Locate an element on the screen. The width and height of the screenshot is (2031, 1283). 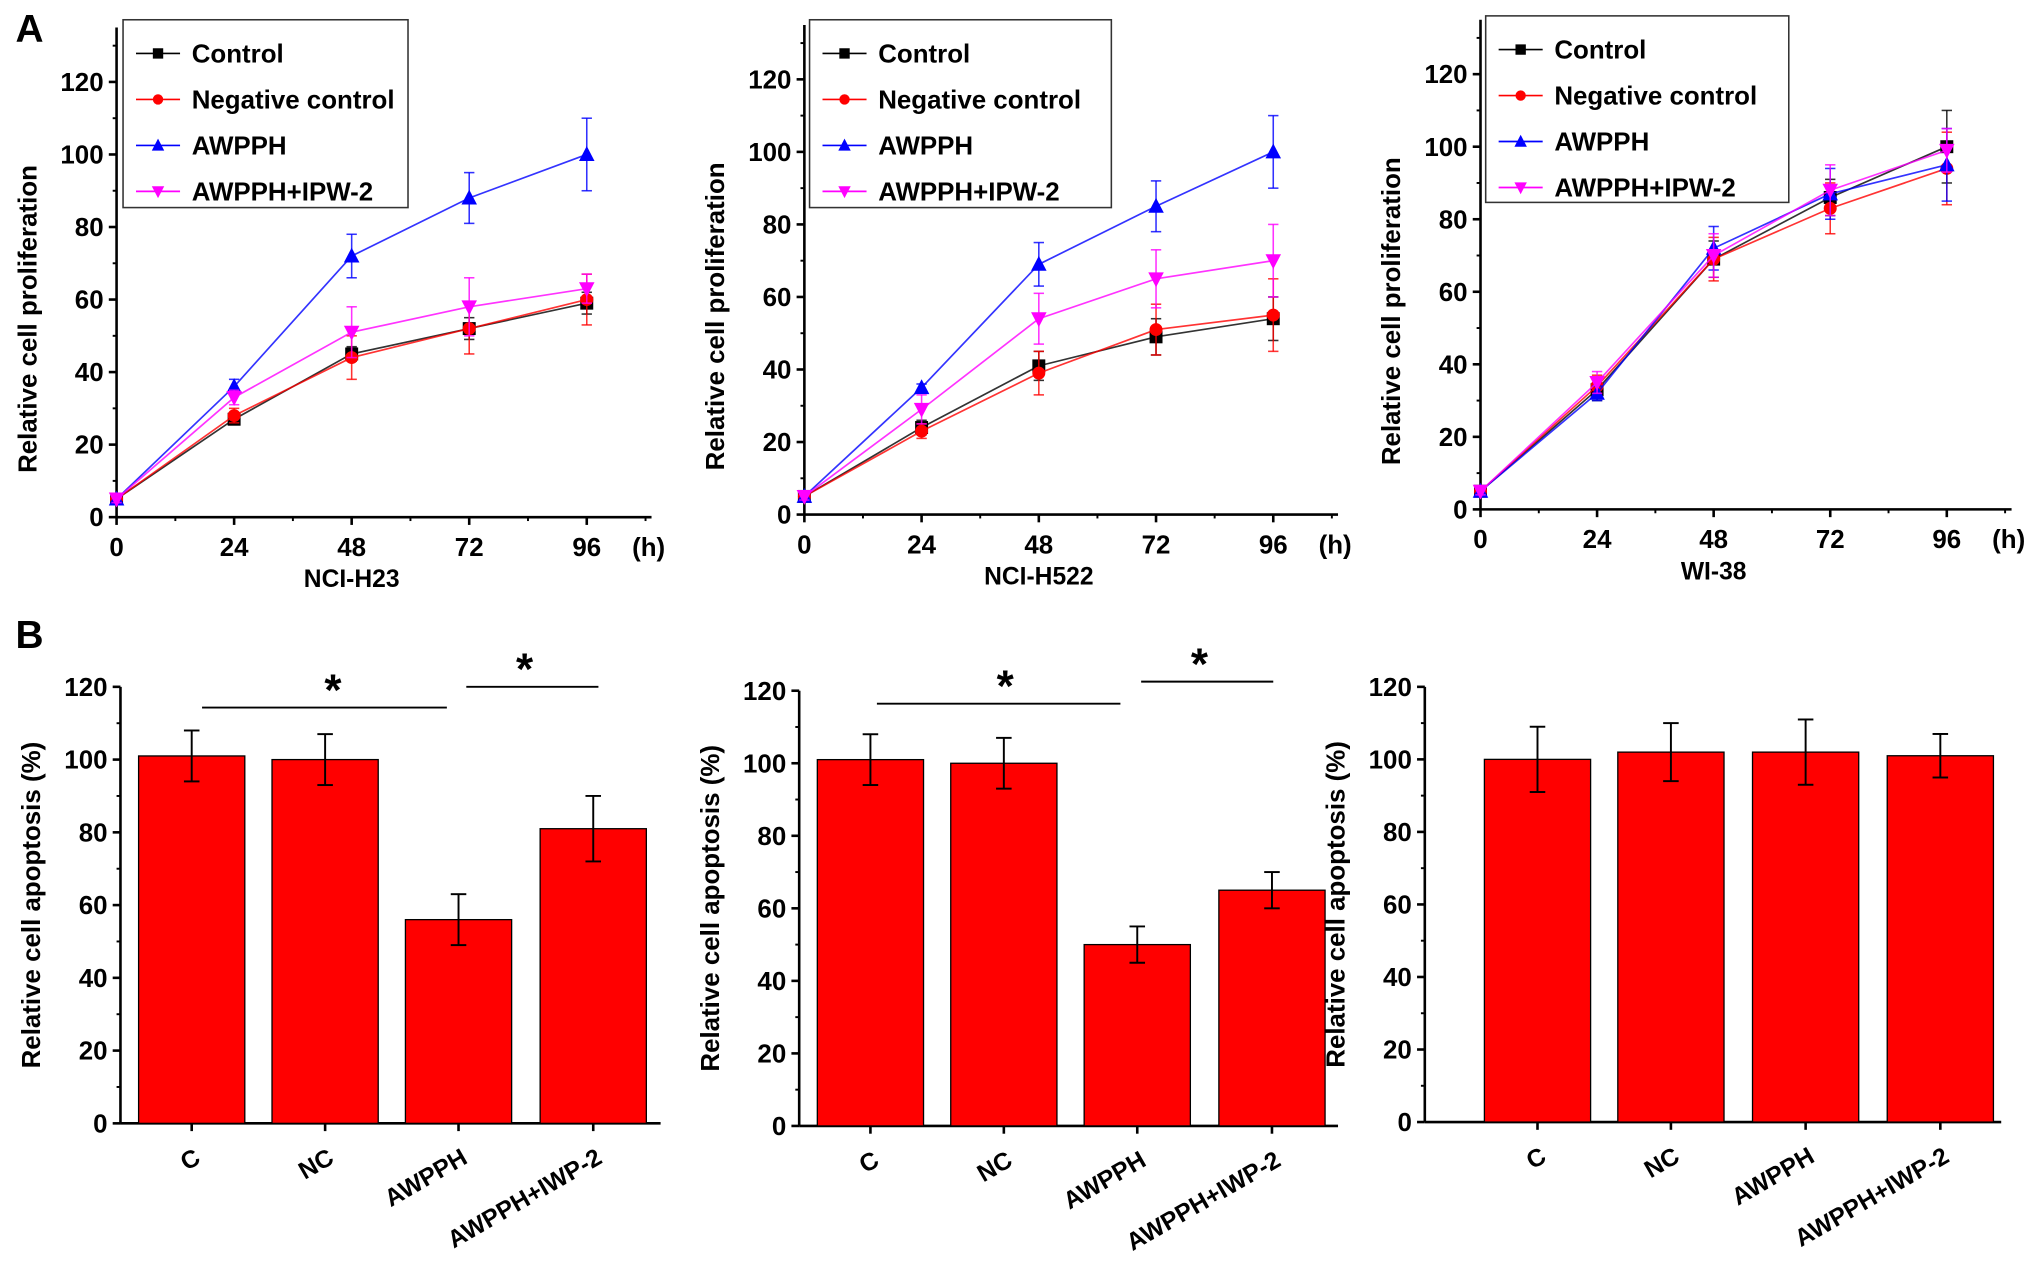
y-axis-label: Relative cell apoptosis (%) is located at coordinates (1337, 904).